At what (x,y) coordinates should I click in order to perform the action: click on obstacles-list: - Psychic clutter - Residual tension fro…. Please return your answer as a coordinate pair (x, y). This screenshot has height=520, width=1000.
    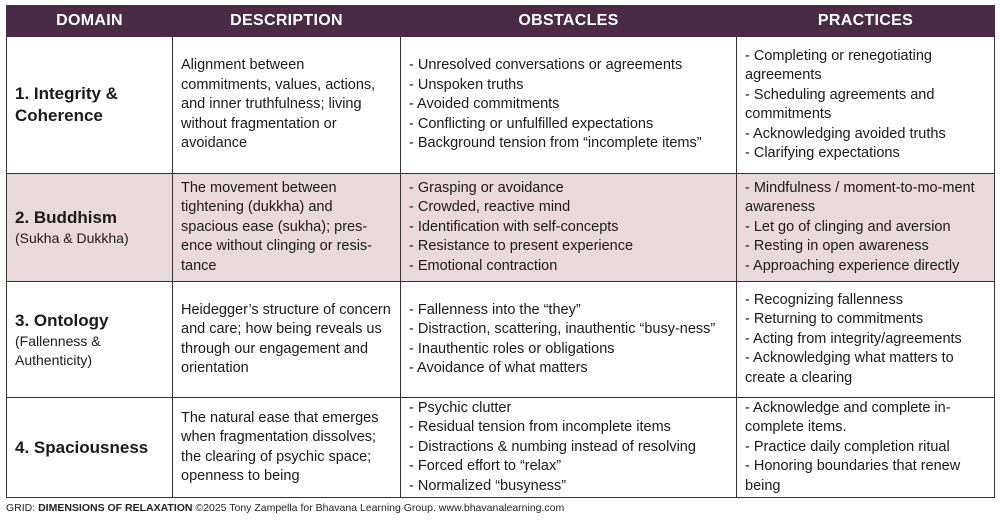
    Looking at the image, I should click on (568, 448).